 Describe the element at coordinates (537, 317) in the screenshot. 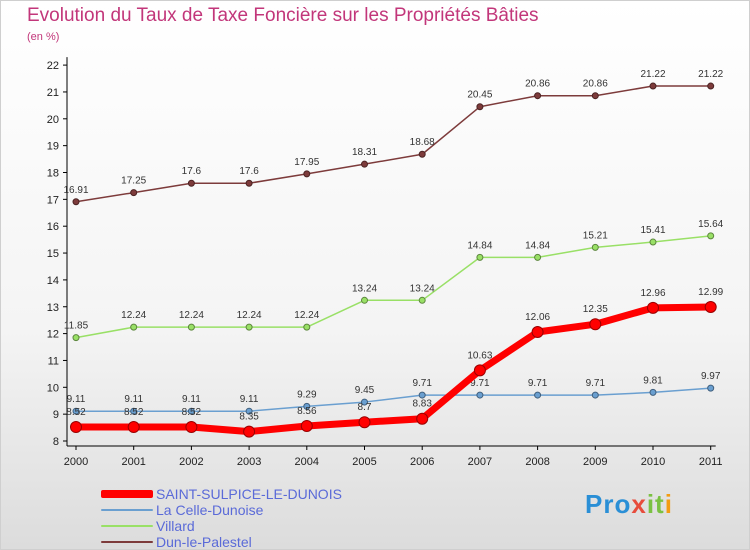

I see `data-label: 12.06` at that location.